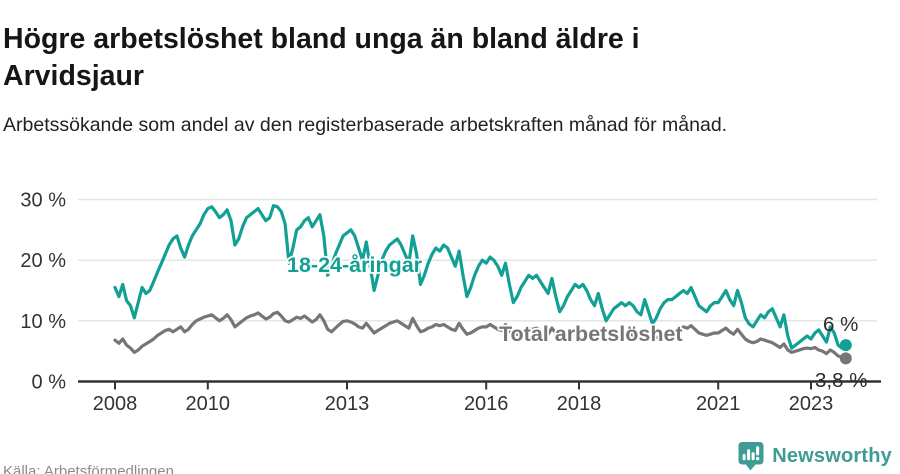 The width and height of the screenshot is (900, 474). I want to click on x-tick-label-2008: 2008, so click(115, 404).